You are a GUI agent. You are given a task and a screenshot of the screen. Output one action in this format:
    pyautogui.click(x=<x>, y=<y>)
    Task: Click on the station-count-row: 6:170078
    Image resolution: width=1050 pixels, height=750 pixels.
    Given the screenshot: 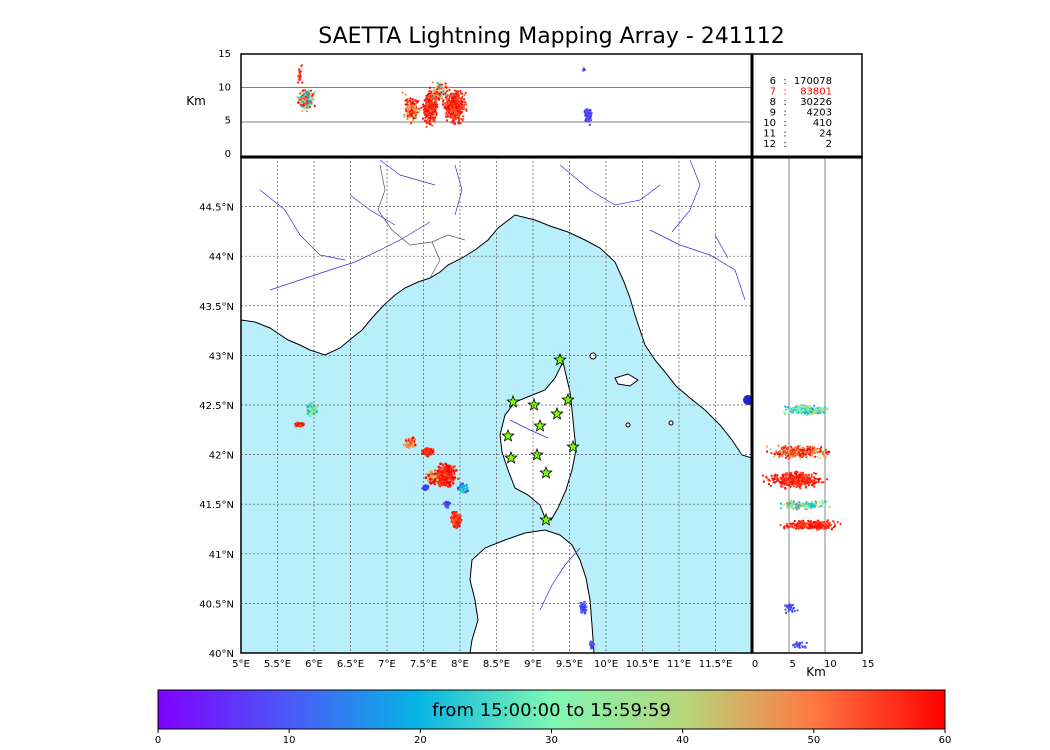 What is the action you would take?
    pyautogui.click(x=801, y=81)
    